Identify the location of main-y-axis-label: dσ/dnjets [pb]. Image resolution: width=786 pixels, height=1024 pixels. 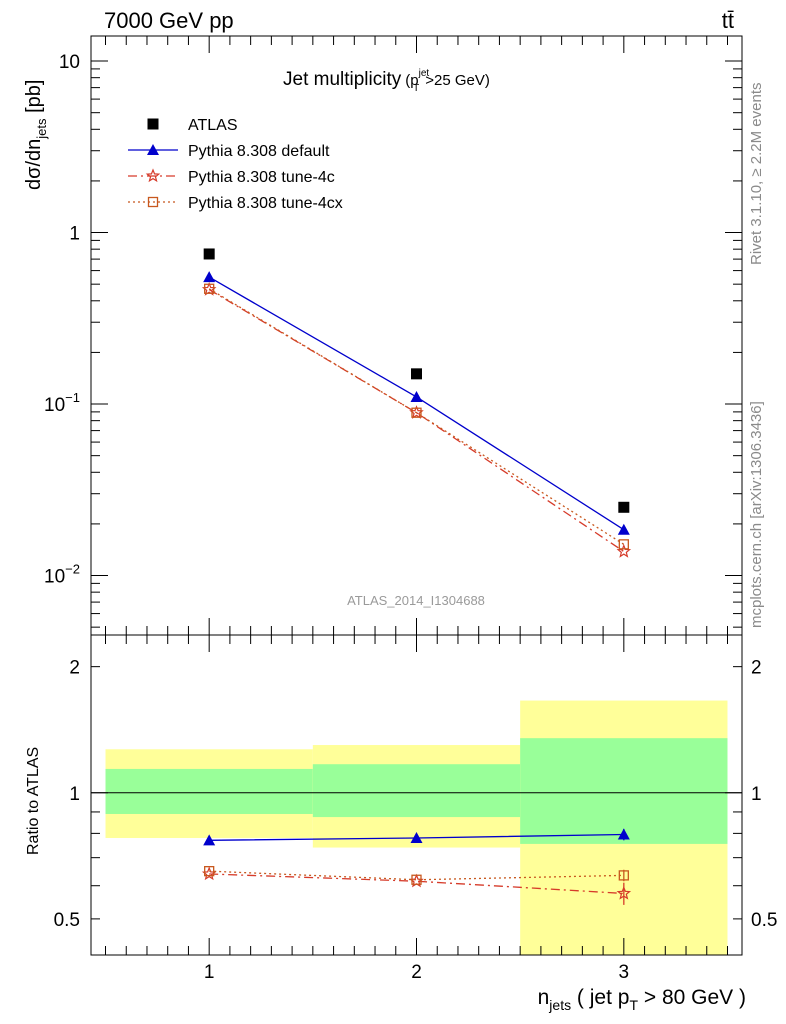
(36, 135).